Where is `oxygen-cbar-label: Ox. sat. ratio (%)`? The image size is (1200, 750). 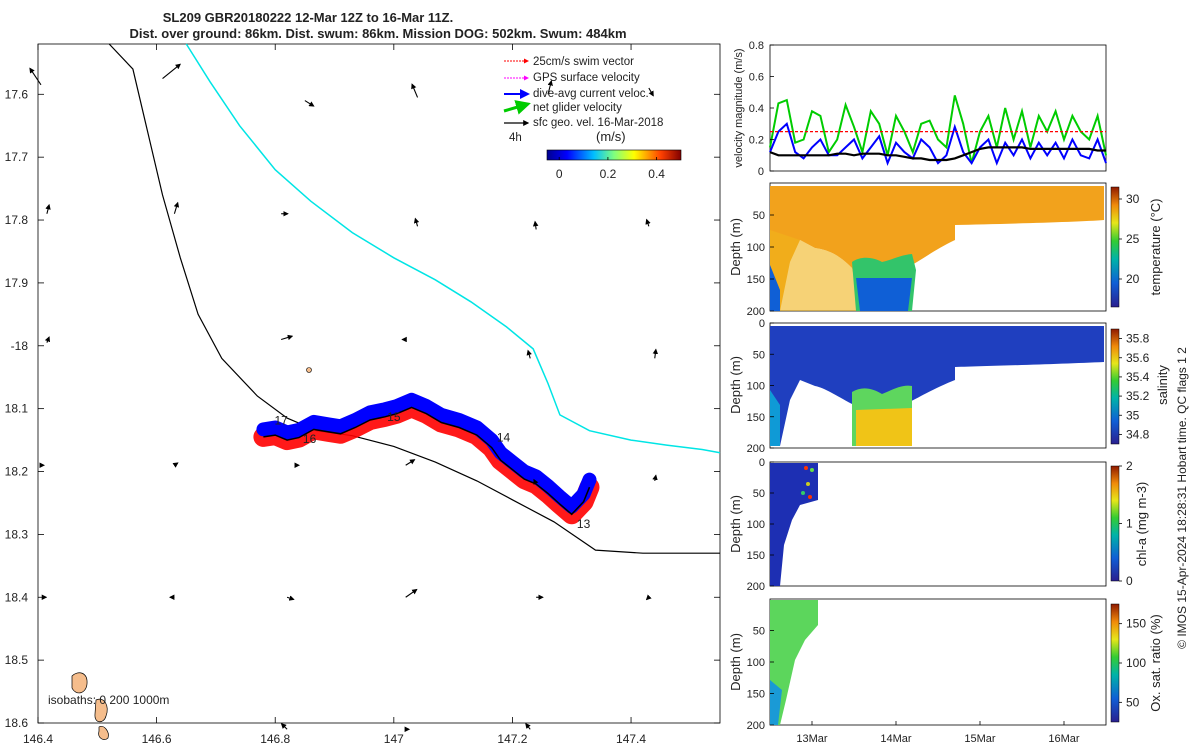
oxygen-cbar-label: Ox. sat. ratio (%) is located at coordinates (1155, 663).